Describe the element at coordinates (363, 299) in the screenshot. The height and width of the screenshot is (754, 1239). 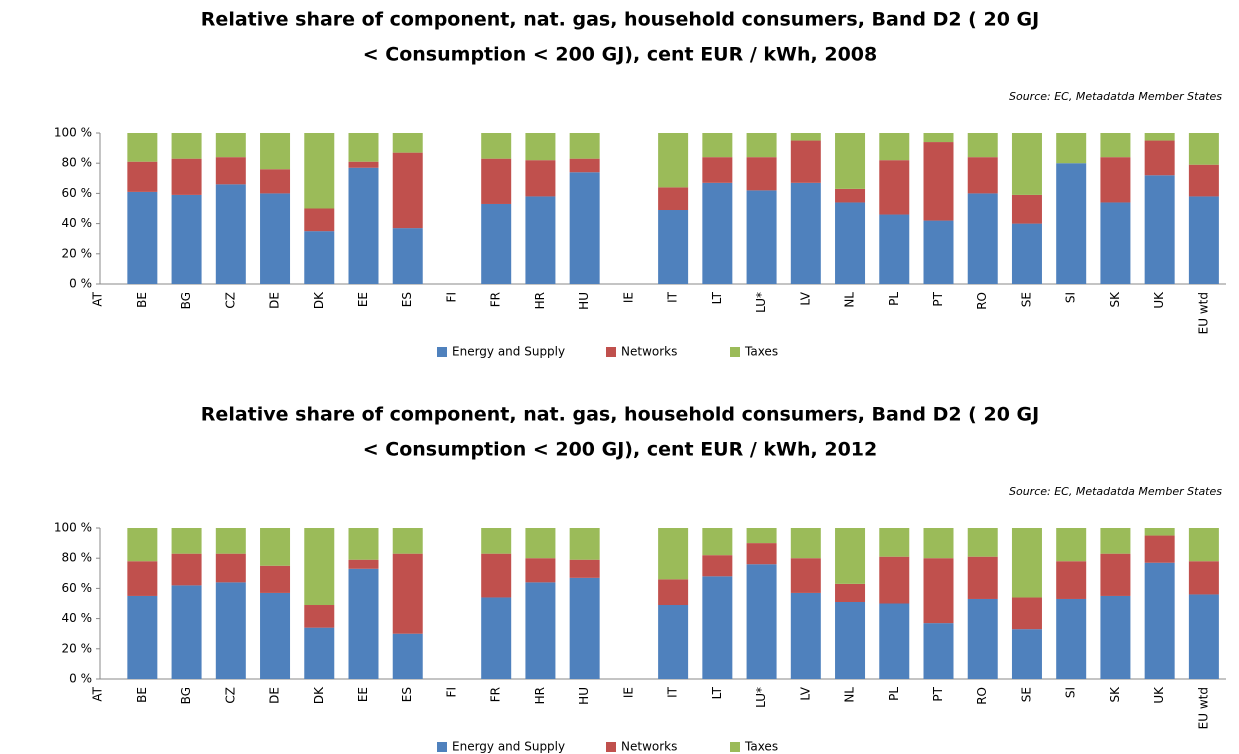
I see `x-tick-label: EE` at that location.